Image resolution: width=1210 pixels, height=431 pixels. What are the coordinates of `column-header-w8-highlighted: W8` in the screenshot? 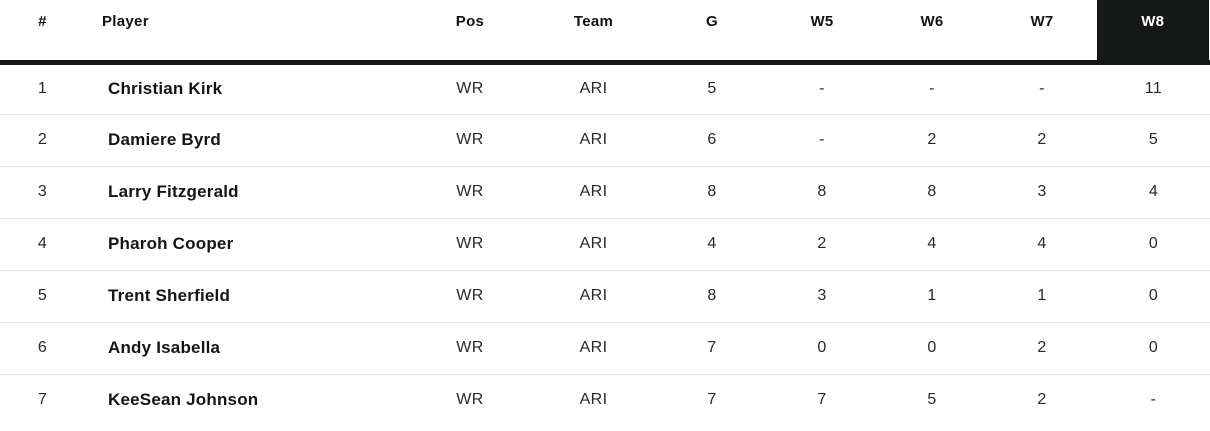 It's located at (1153, 31).